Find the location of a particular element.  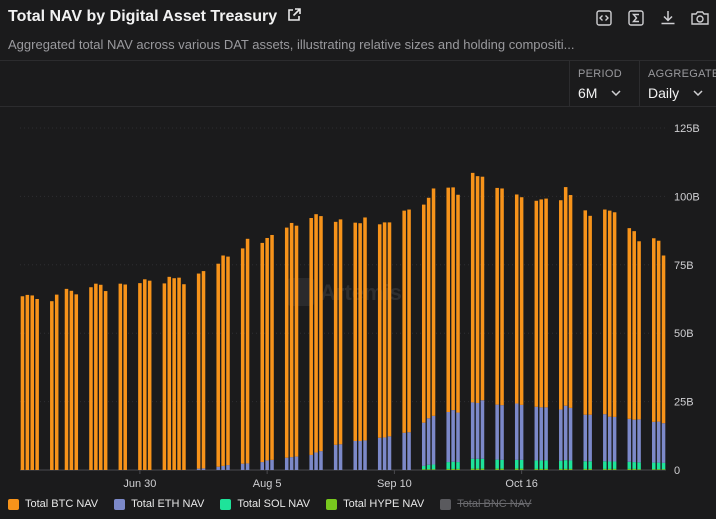

x-tick-label: Sep 10 is located at coordinates (394, 484).